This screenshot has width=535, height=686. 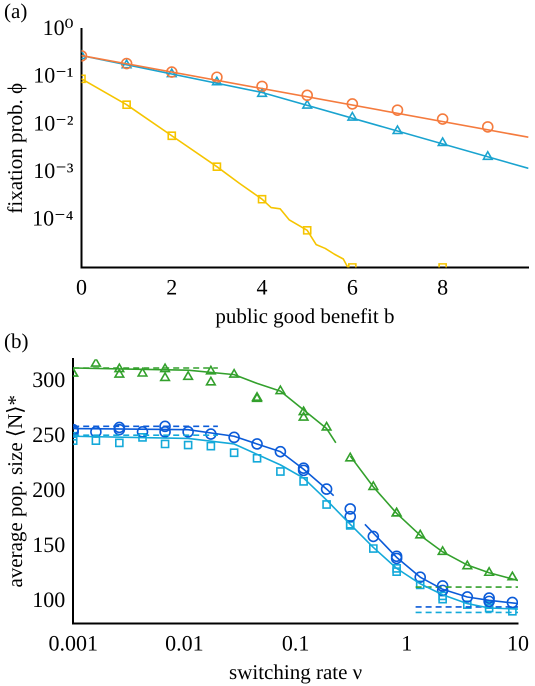 What do you see at coordinates (53, 218) in the screenshot?
I see `y-tick-label: 10⁻⁴` at bounding box center [53, 218].